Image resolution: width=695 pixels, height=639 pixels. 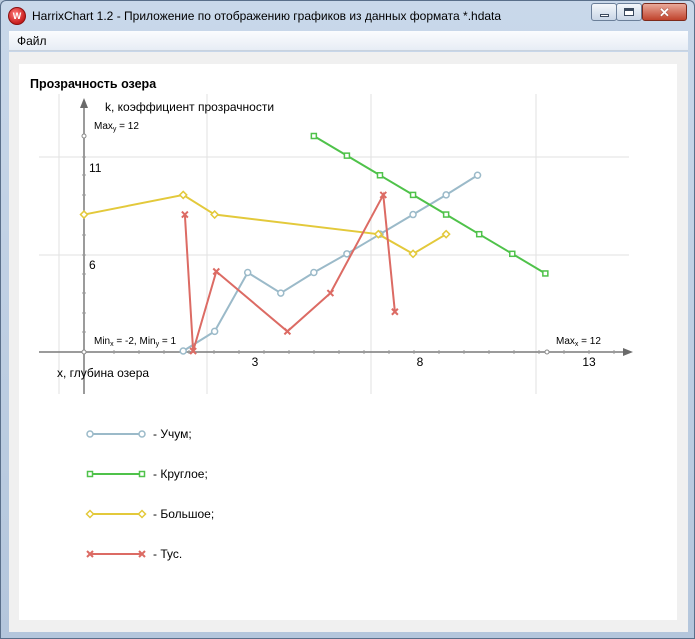 What do you see at coordinates (180, 474) in the screenshot?
I see `legend-label-2: - Круглое;` at bounding box center [180, 474].